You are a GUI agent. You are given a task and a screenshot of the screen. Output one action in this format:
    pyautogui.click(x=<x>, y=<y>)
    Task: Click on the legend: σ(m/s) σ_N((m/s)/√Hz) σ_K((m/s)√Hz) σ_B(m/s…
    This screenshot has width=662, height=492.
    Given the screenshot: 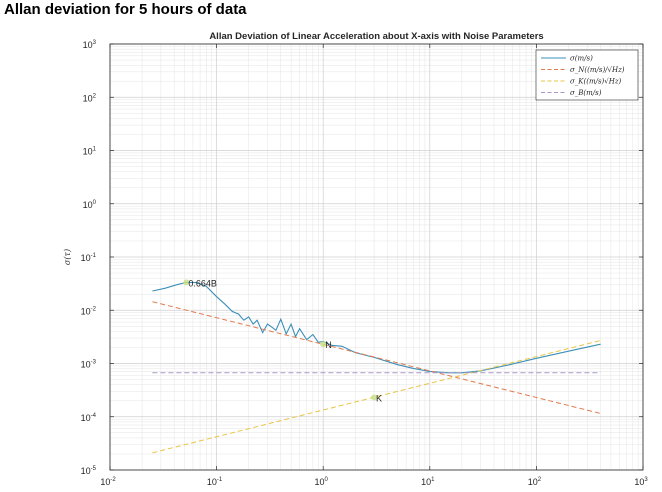 What is the action you would take?
    pyautogui.click(x=587, y=75)
    